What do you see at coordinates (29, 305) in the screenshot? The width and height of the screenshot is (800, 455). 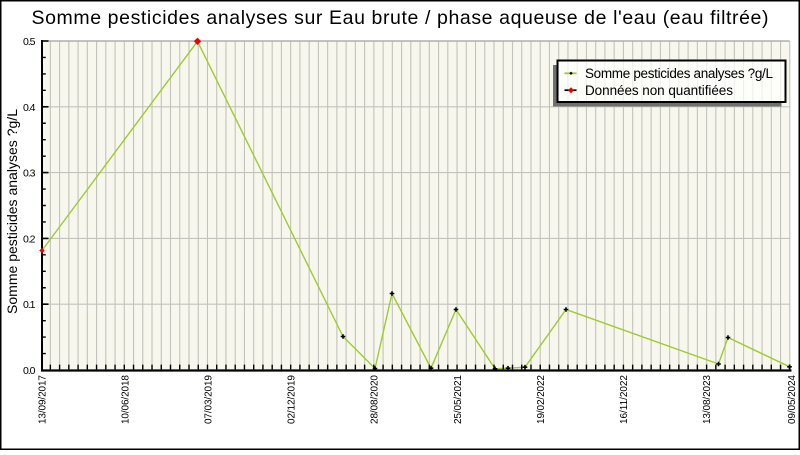 I see `svg-text: 0.1` at bounding box center [29, 305].